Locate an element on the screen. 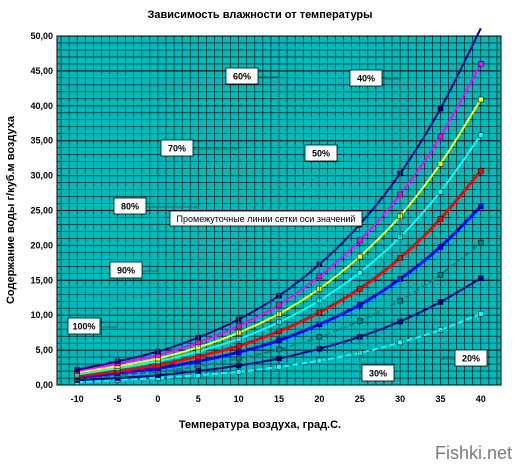 Image resolution: width=520 pixels, height=472 pixels. y-tick-label: 30,00 is located at coordinates (41, 176).